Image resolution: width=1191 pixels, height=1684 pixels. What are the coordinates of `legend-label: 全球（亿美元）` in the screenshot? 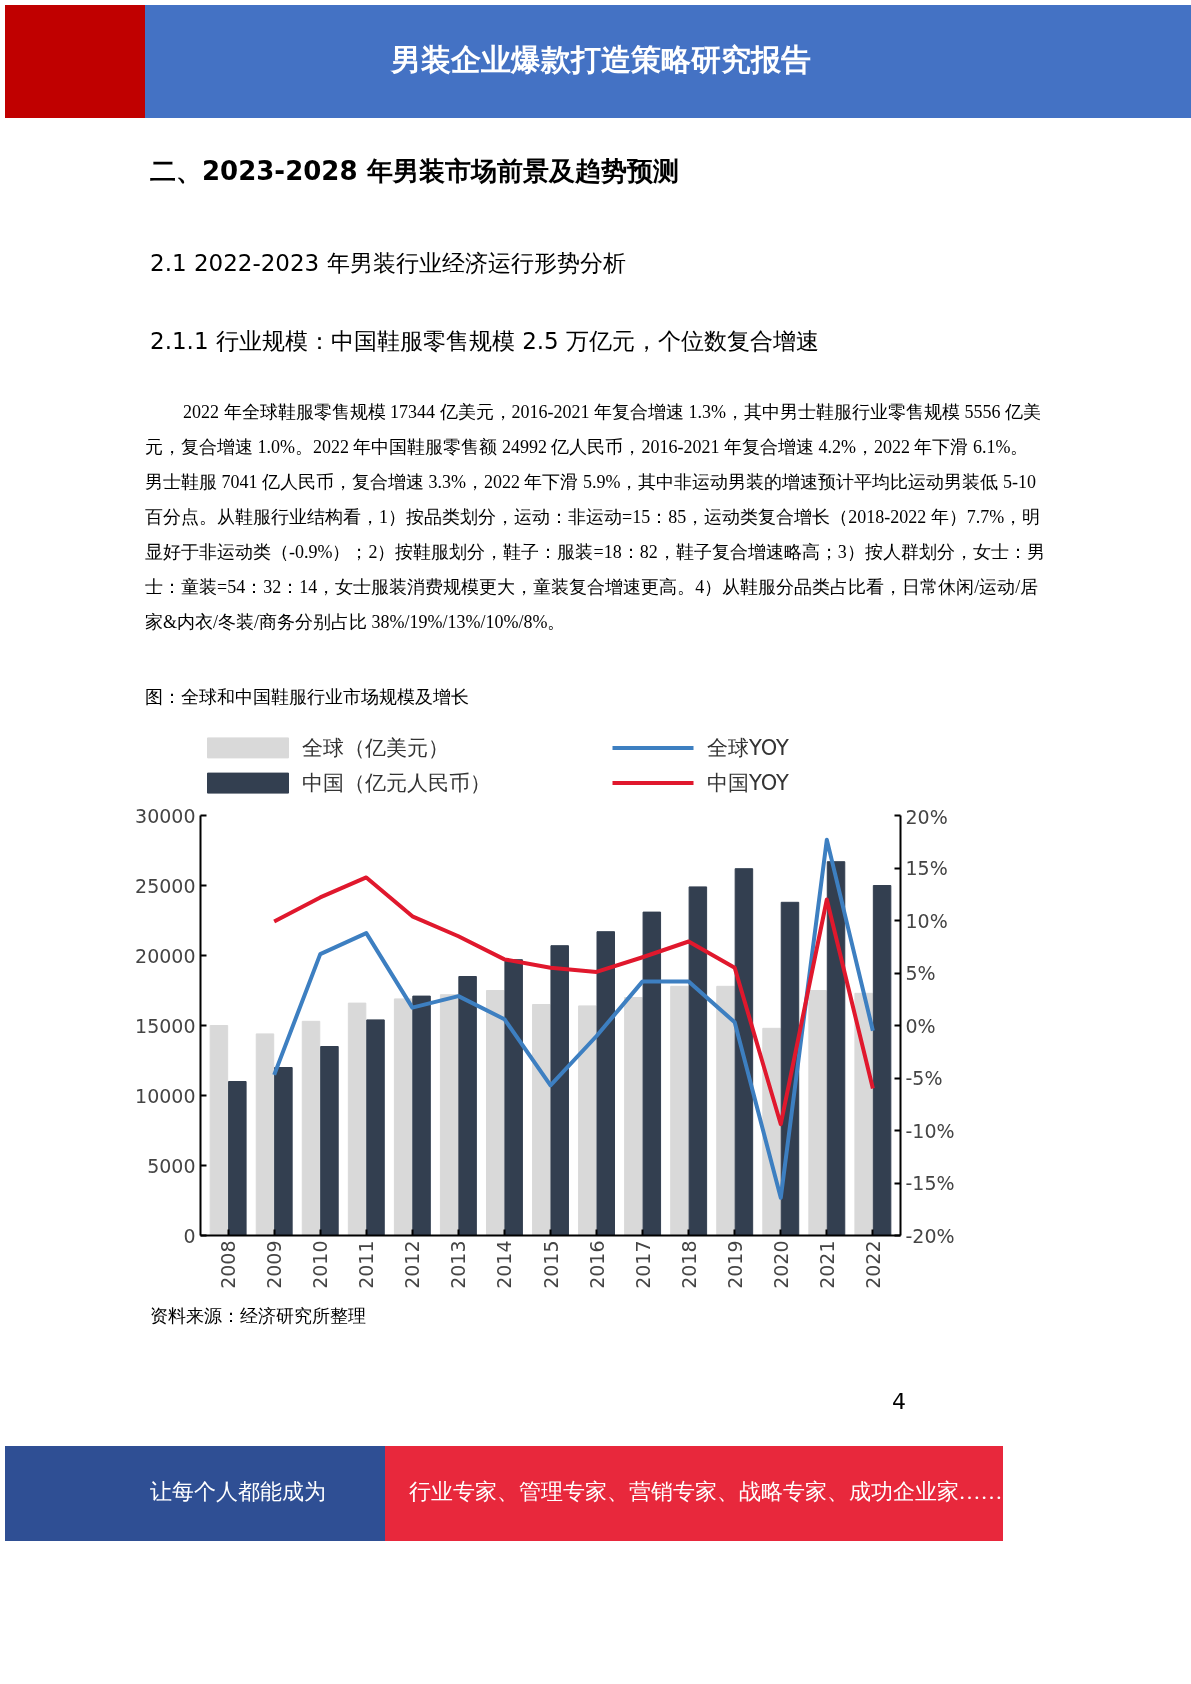 It's located at (375, 747).